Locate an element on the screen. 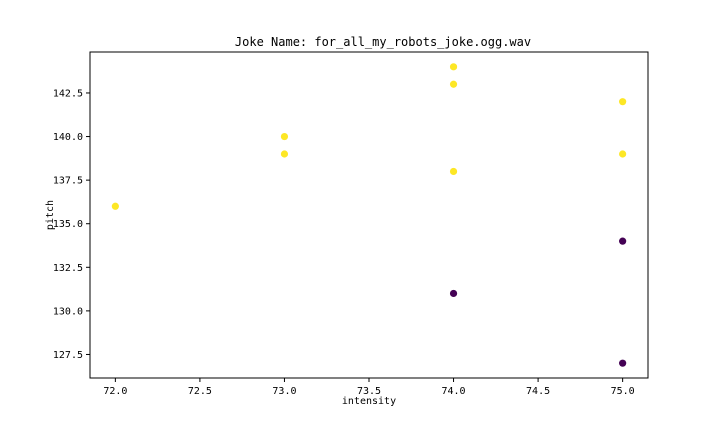 The image size is (720, 436). y-axis-label: pitch is located at coordinates (50, 215).